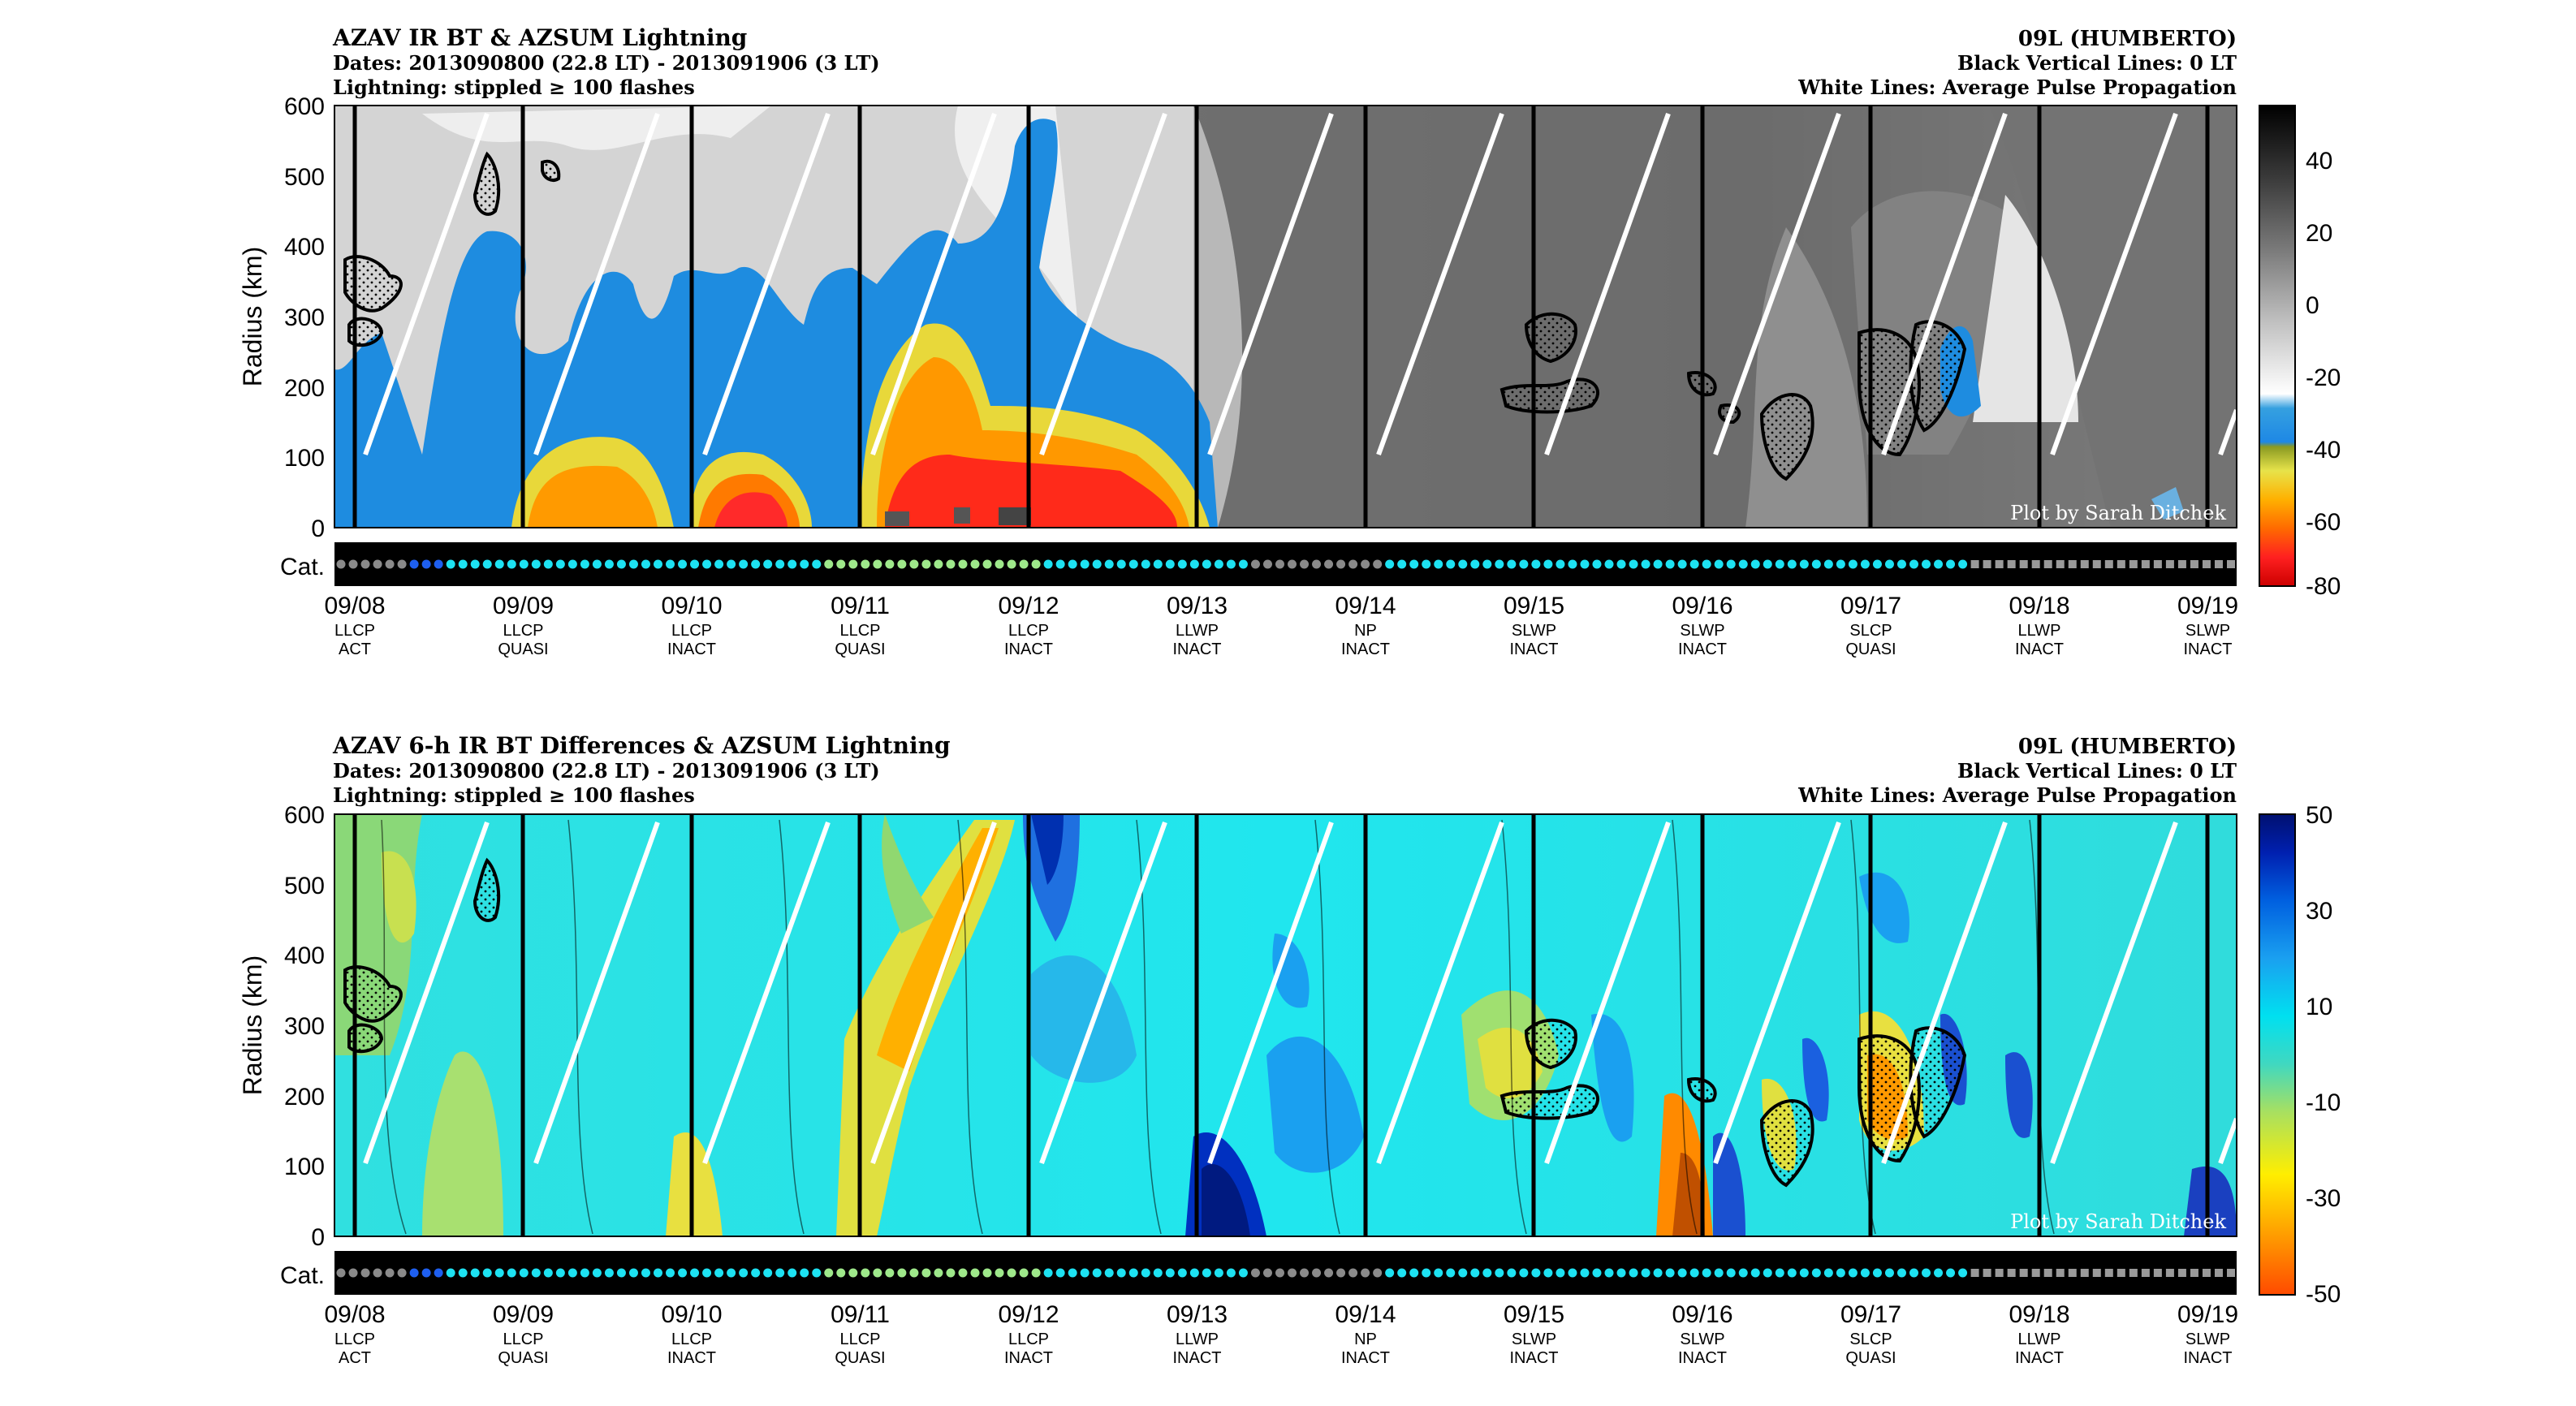 Image resolution: width=2576 pixels, height=1406 pixels. What do you see at coordinates (2207, 606) in the screenshot?
I see `x-tick-label: 09/19` at bounding box center [2207, 606].